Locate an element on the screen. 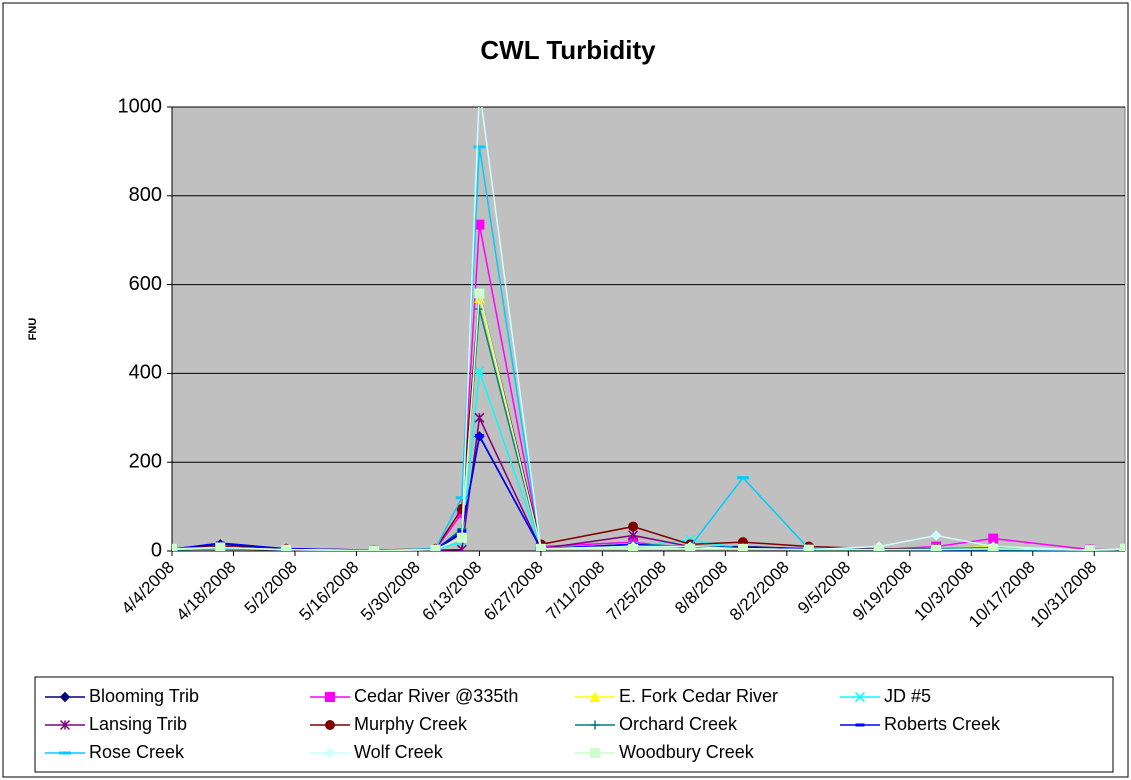  y-tick-label: 800 is located at coordinates (145, 195).